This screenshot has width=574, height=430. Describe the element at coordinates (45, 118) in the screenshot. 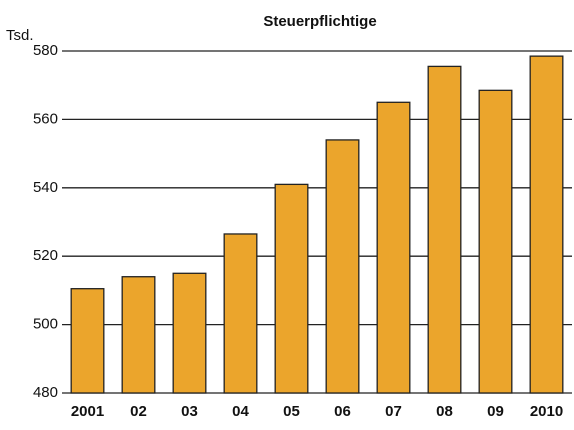

I see `y-tick-label: 560` at that location.